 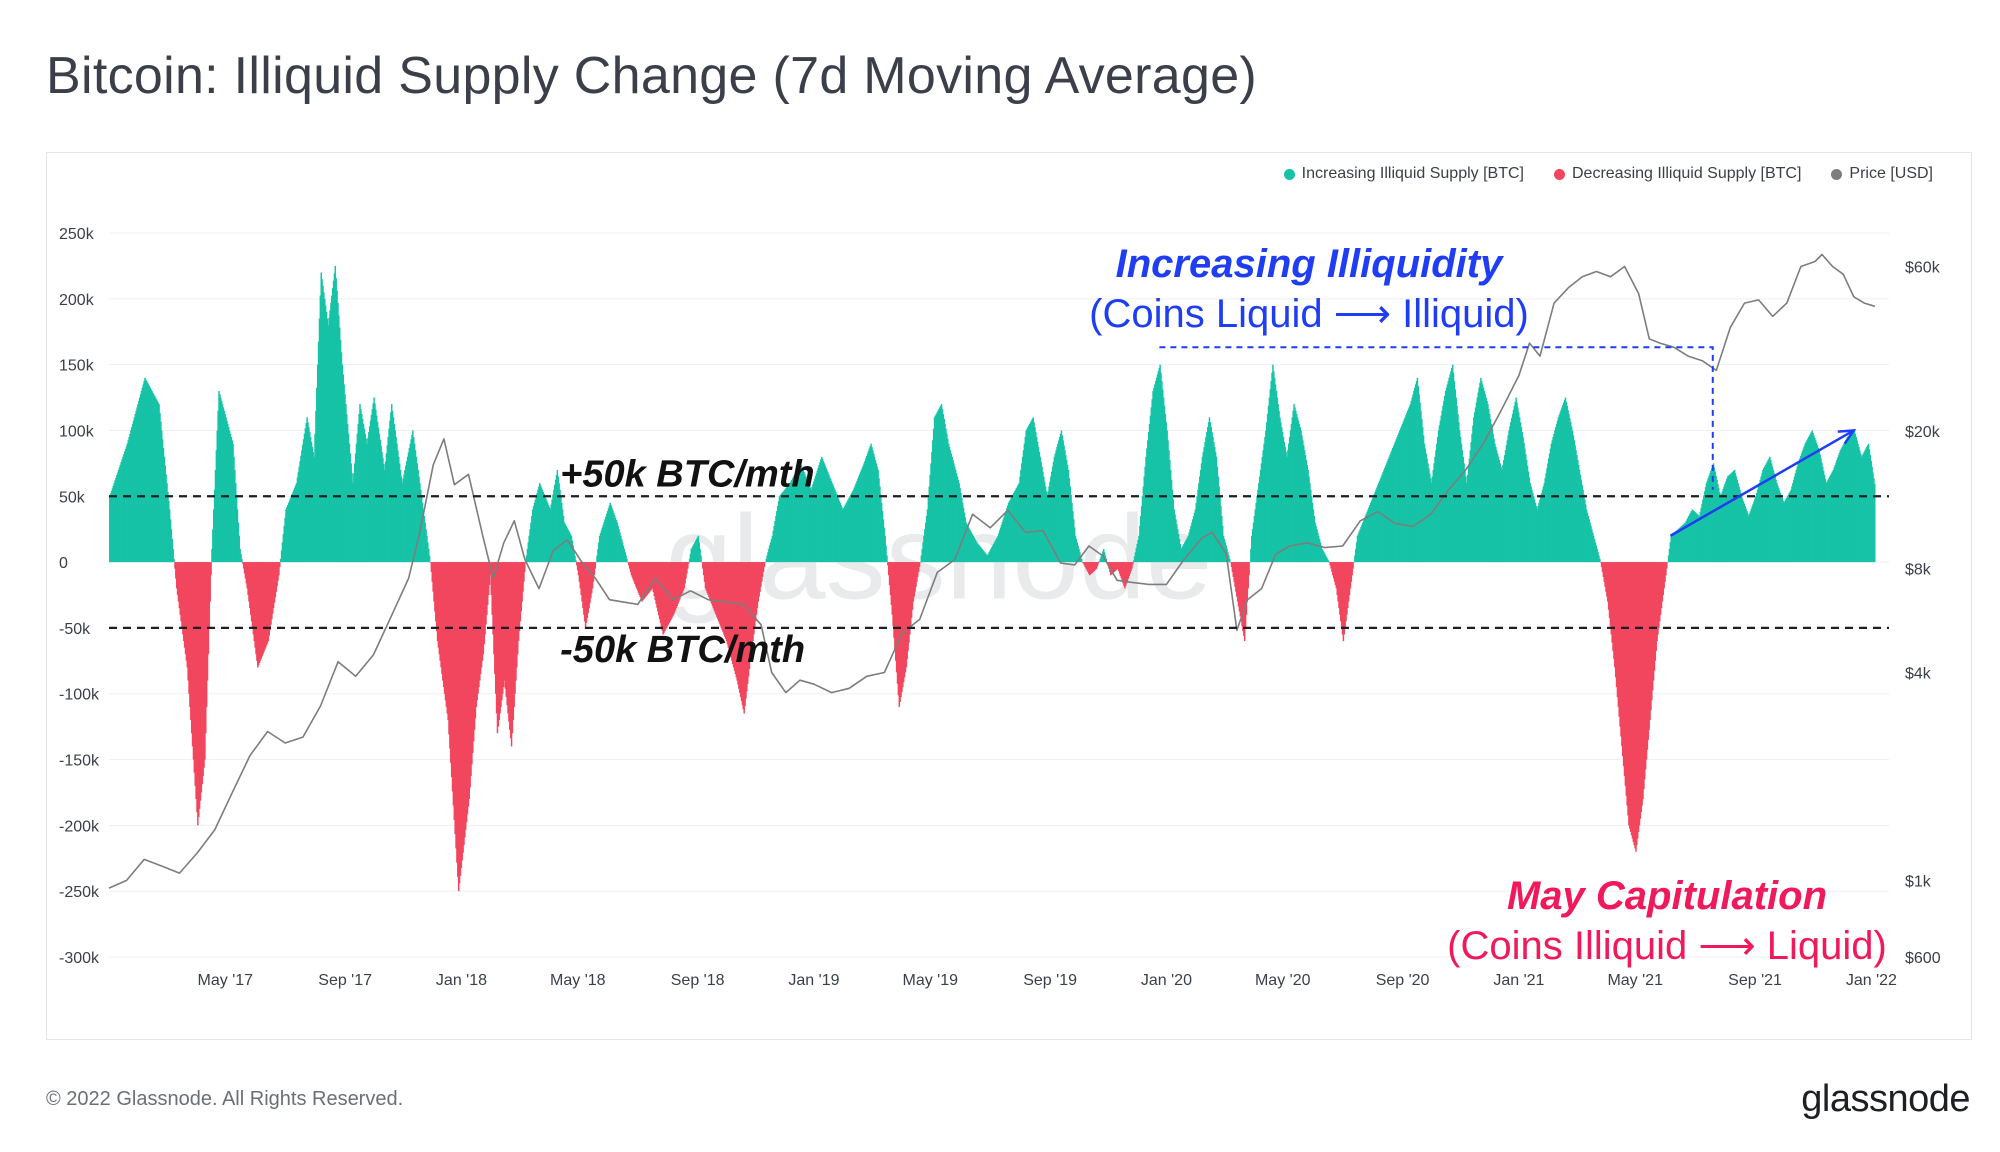 What do you see at coordinates (1403, 174) in the screenshot?
I see `legend-item-increasing: Increasing Illiquid Supply [BTC]` at bounding box center [1403, 174].